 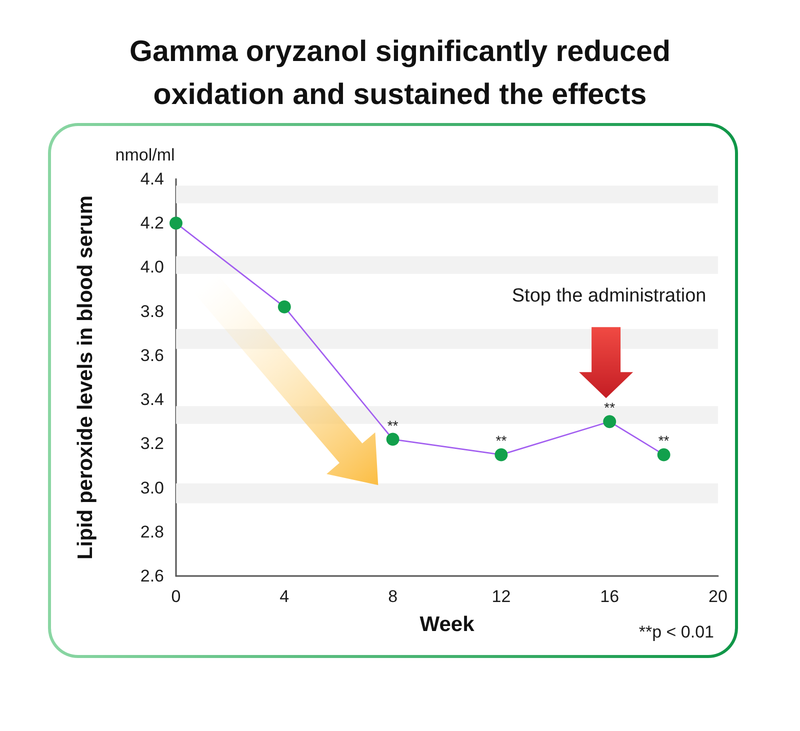 I want to click on y-tick-label: 3.0, so click(x=152, y=488).